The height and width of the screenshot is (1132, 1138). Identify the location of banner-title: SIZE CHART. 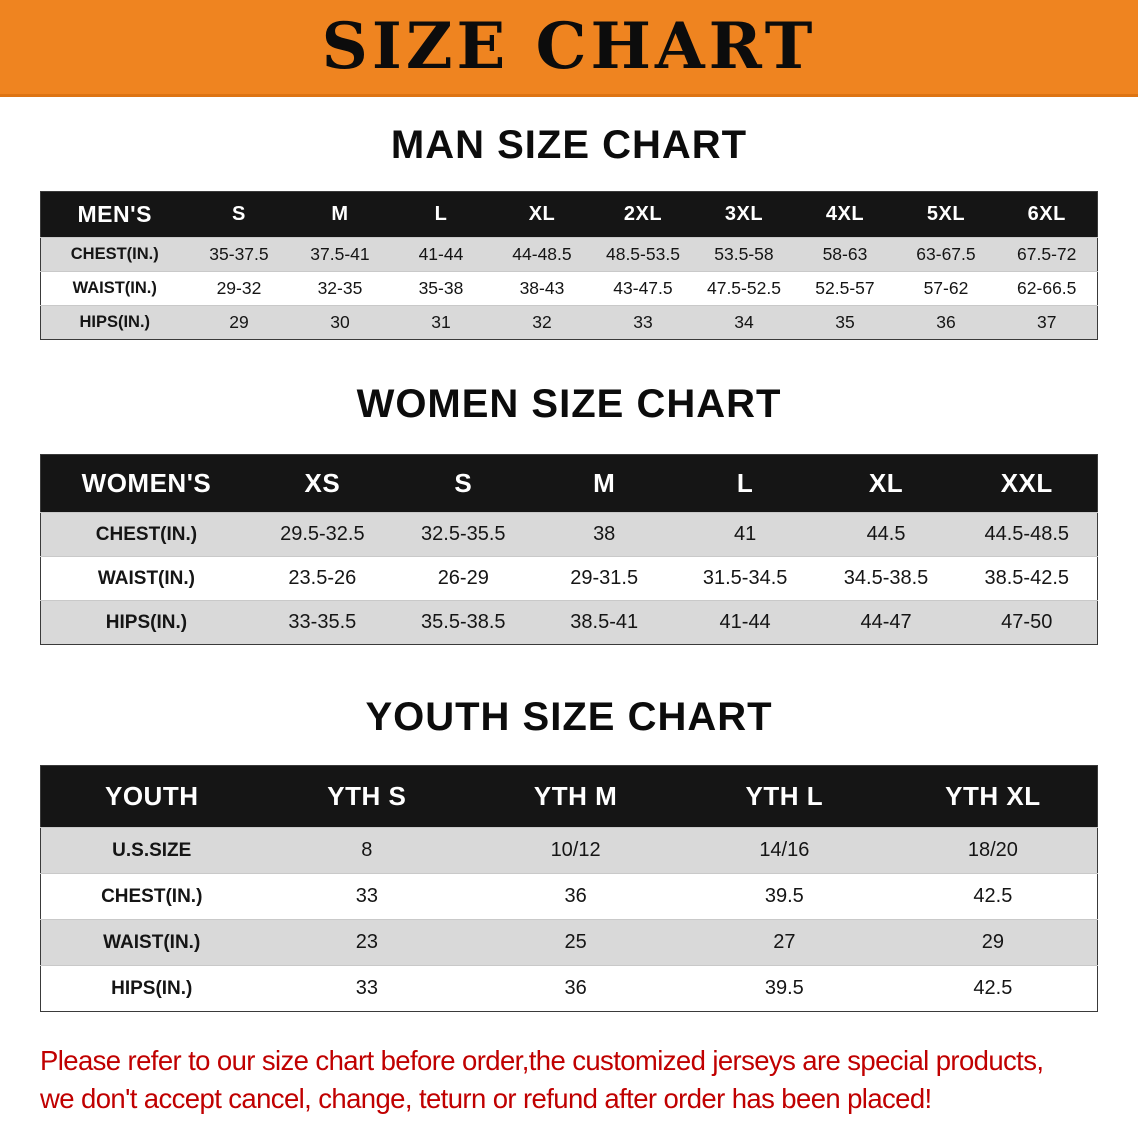
(569, 46).